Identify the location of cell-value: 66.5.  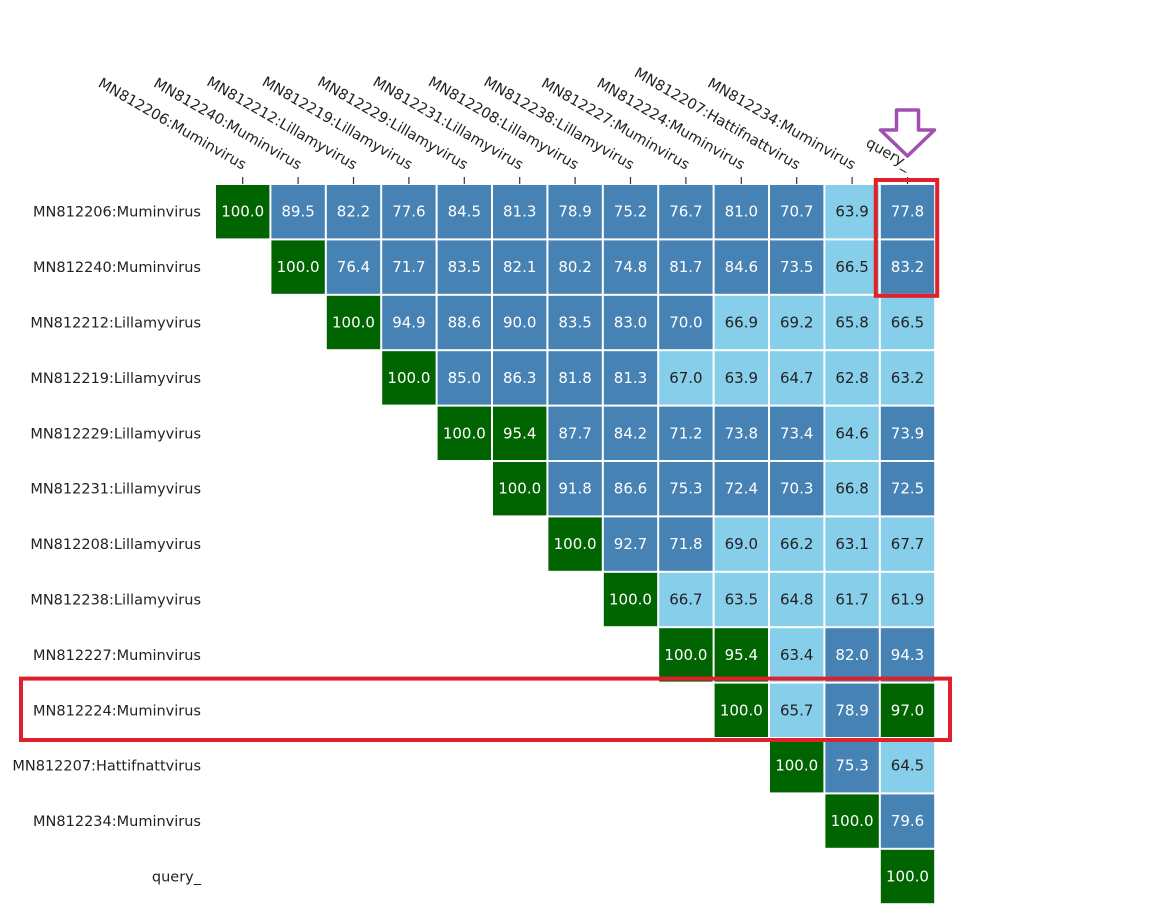
(851, 267).